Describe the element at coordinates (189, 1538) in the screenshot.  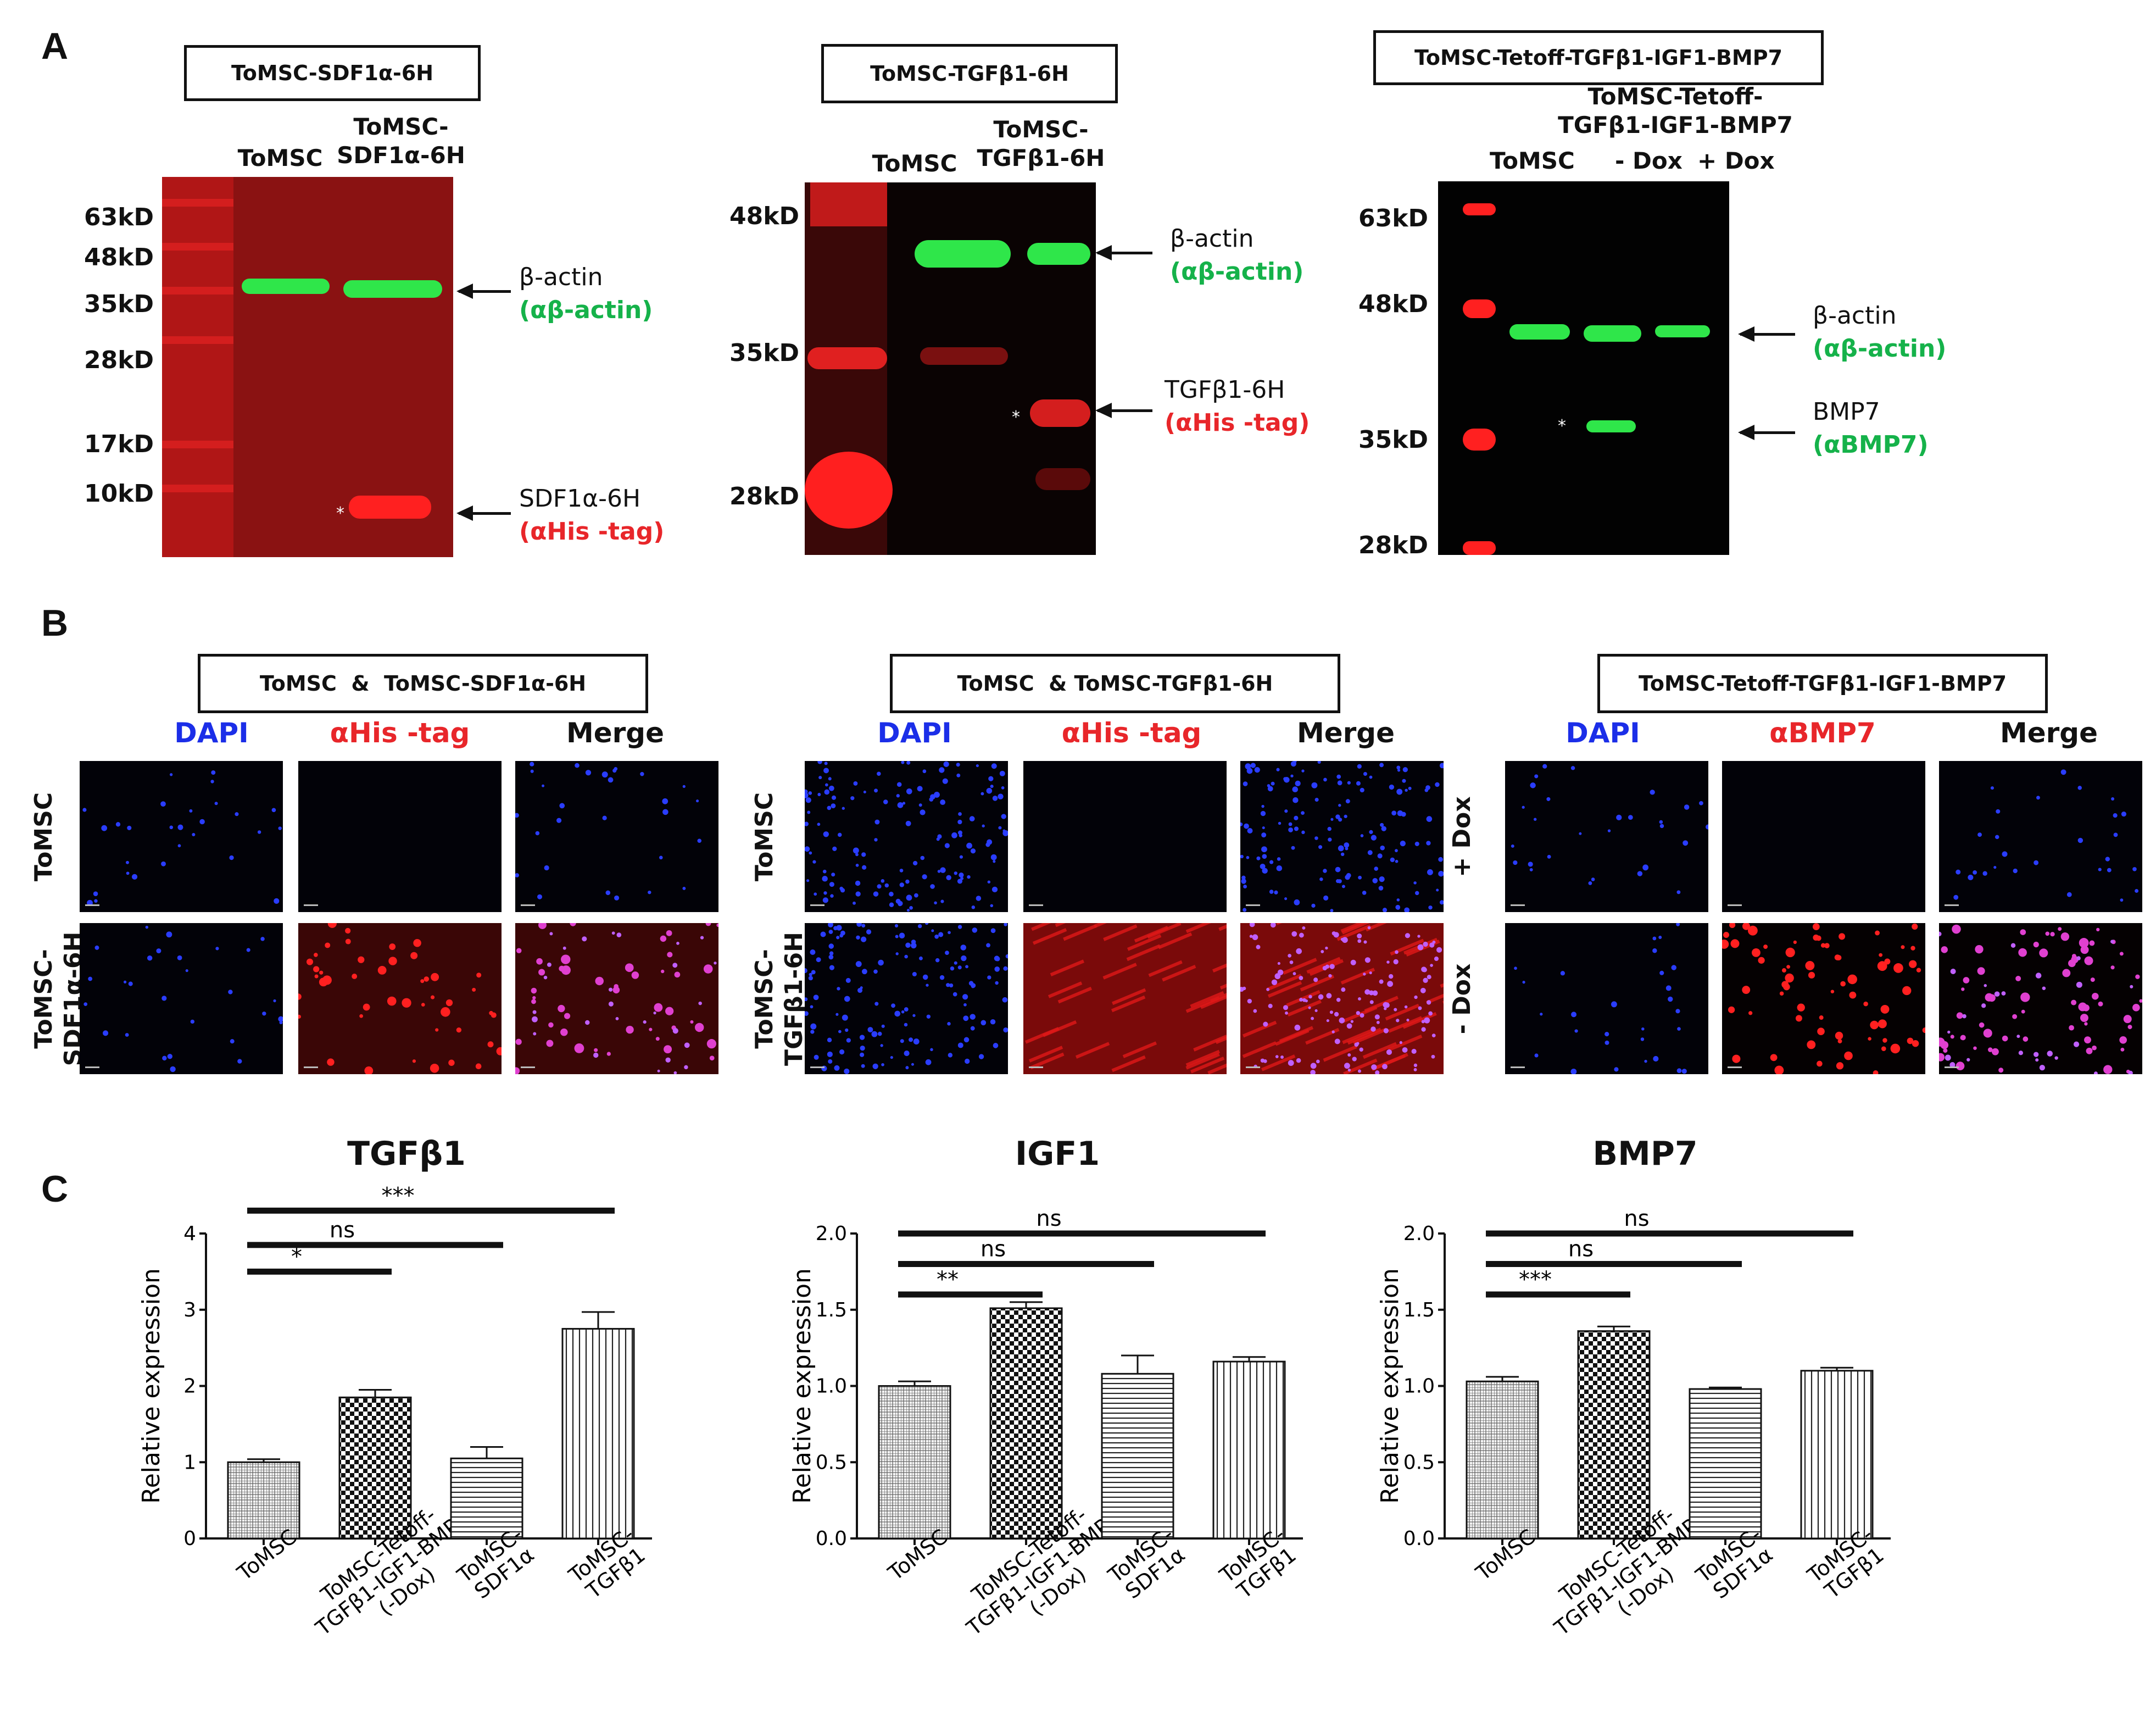
I see `y-tick-label: 0` at that location.